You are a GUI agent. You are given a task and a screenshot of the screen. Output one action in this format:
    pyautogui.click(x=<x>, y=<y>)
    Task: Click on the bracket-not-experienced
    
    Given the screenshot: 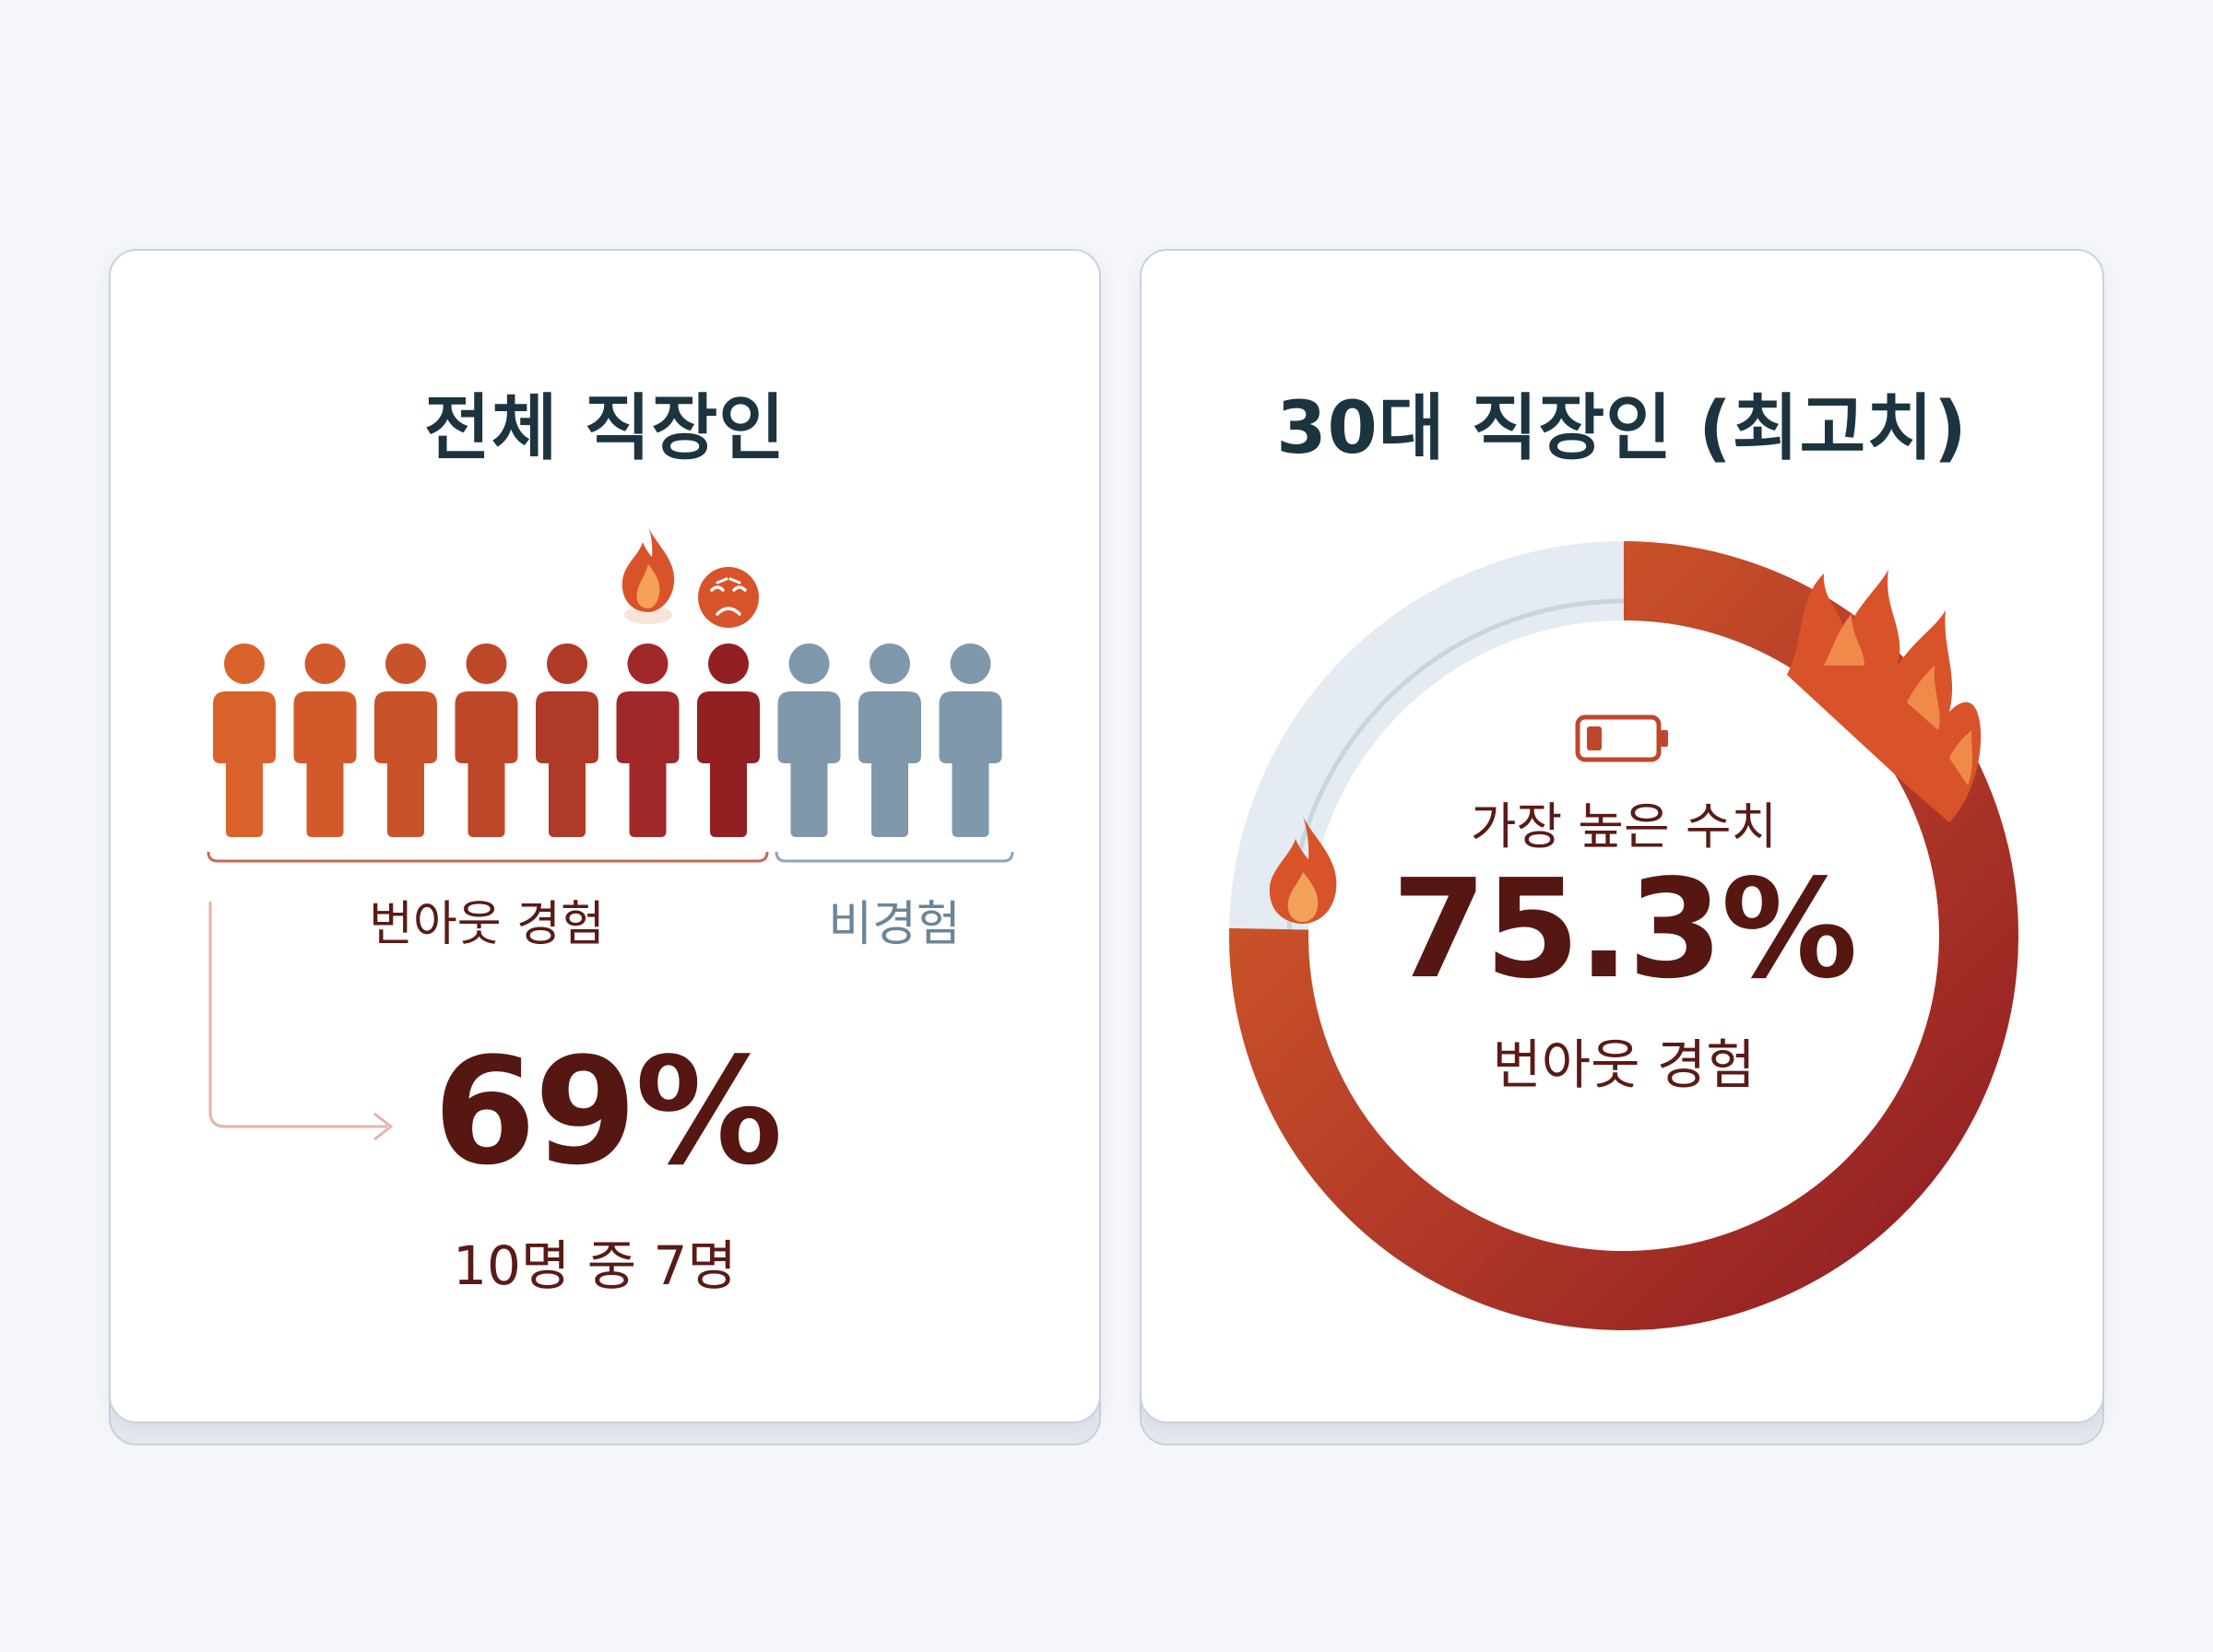 What is the action you would take?
    pyautogui.click(x=894, y=857)
    